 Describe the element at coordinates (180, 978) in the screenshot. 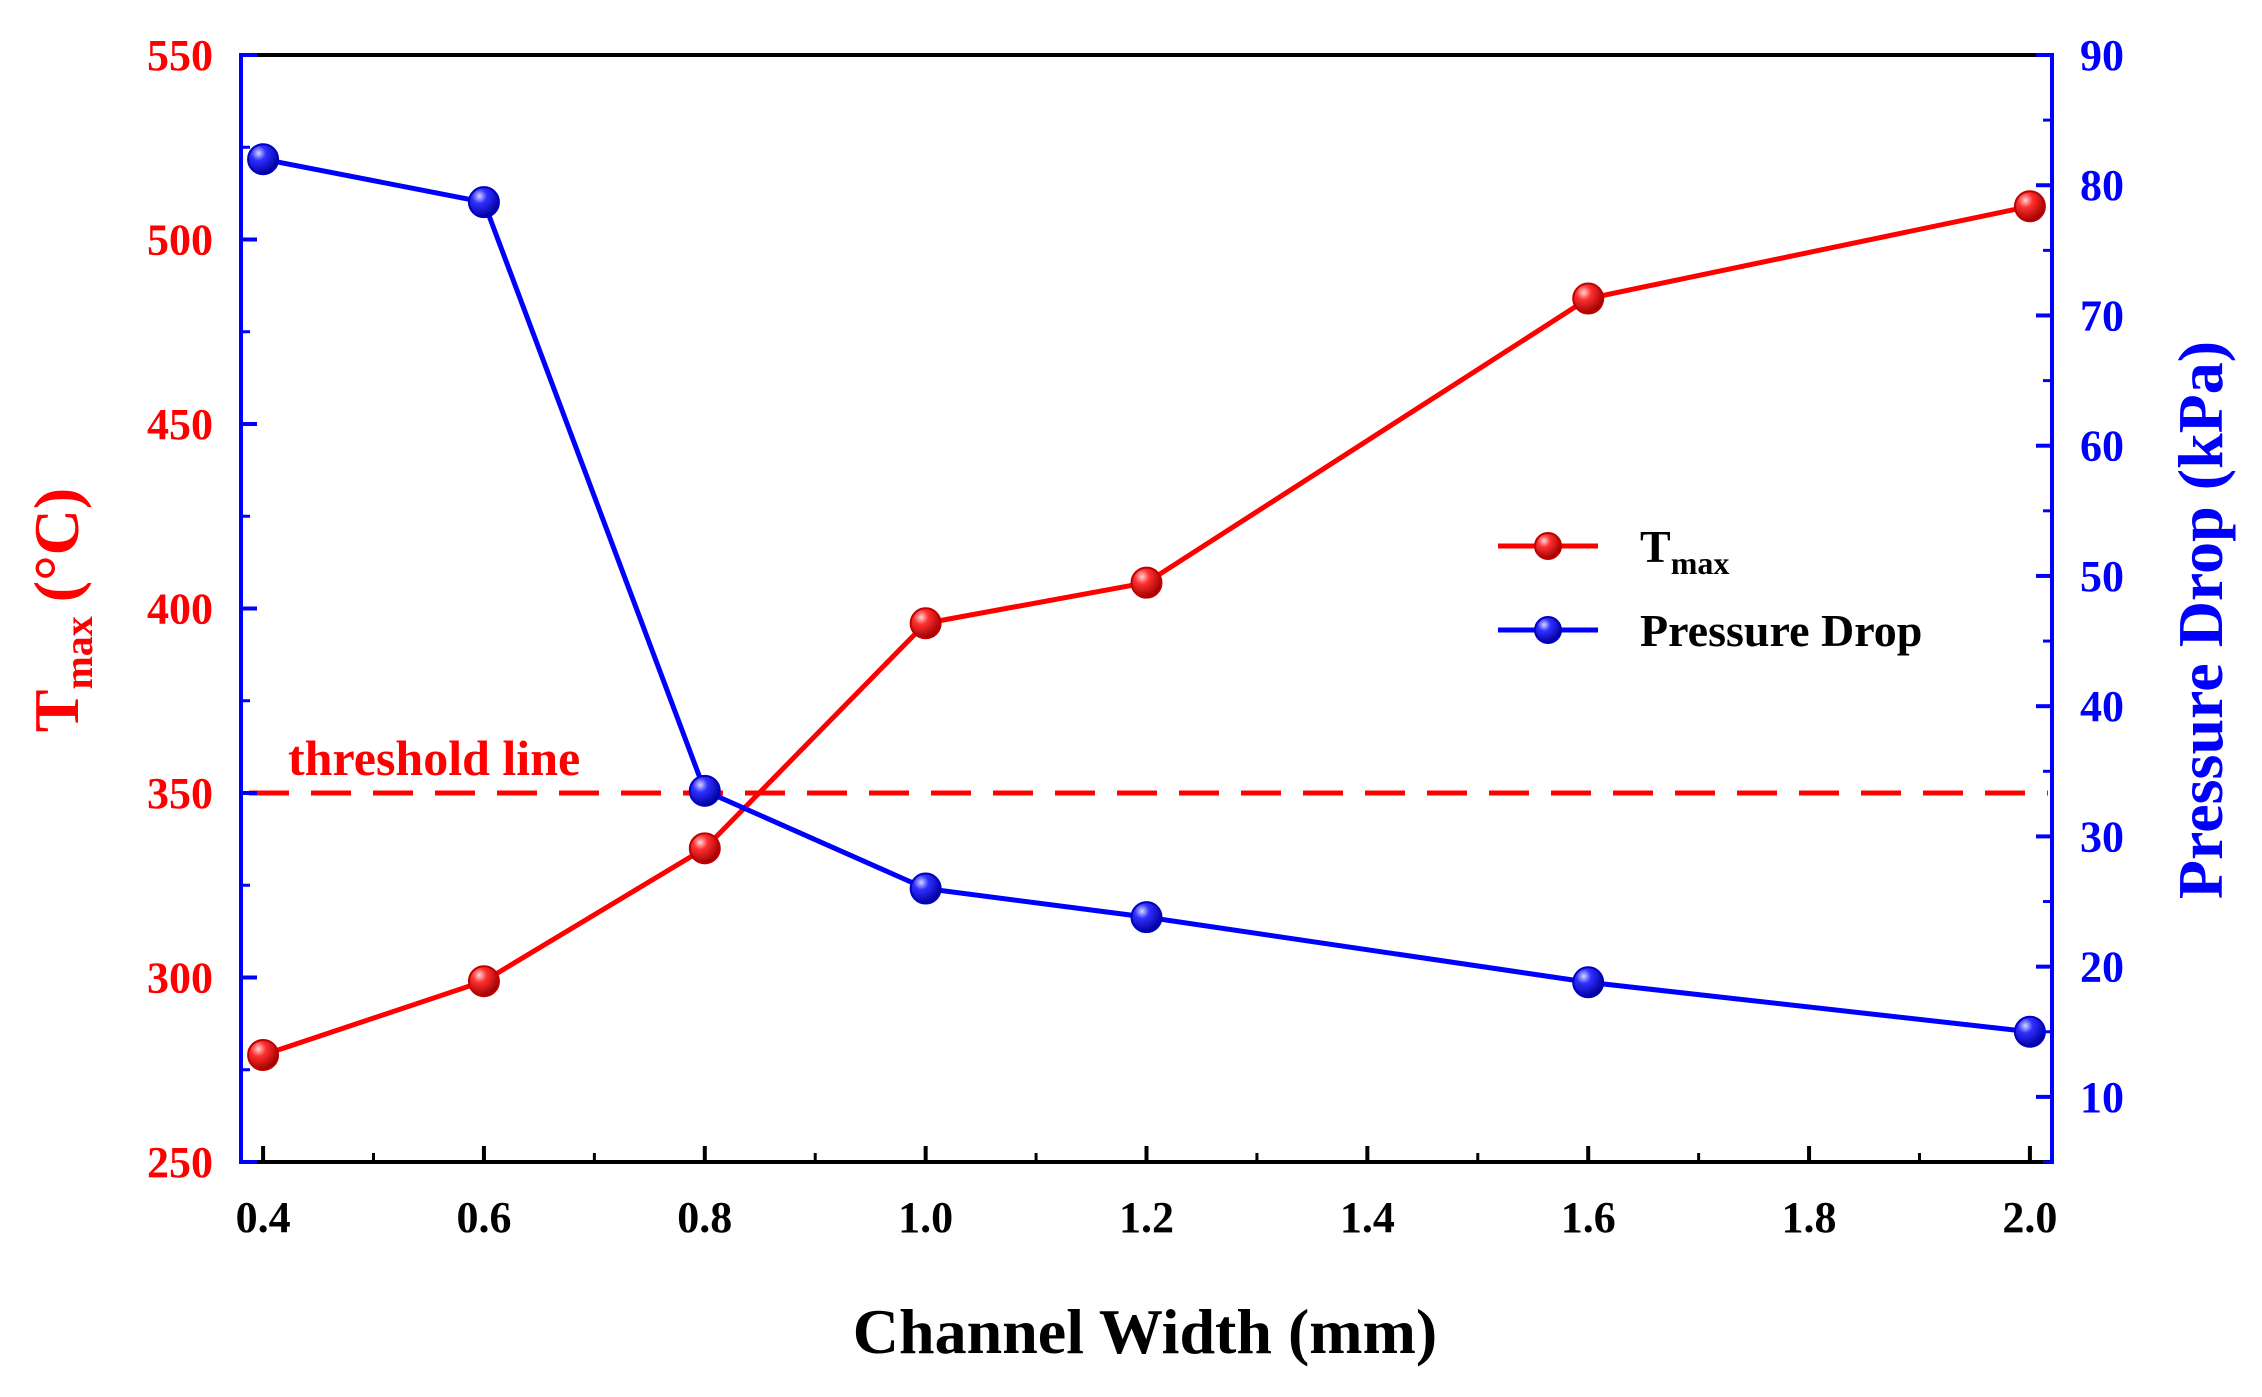

I see `left-tick-label: 300` at that location.